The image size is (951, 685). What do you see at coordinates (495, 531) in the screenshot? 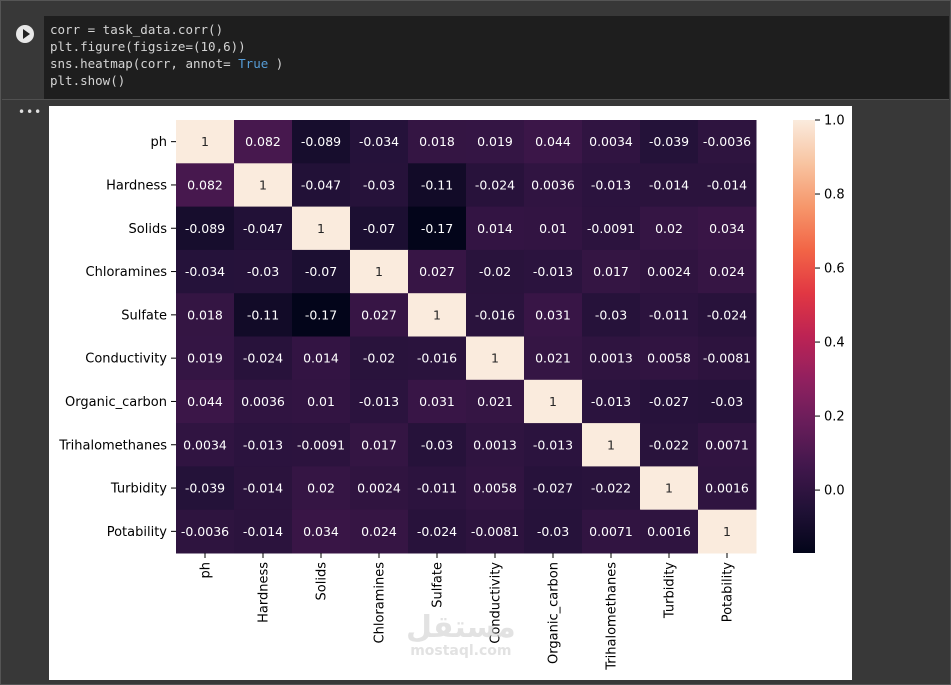
I see `heatmap-annotation: -0.0081` at bounding box center [495, 531].